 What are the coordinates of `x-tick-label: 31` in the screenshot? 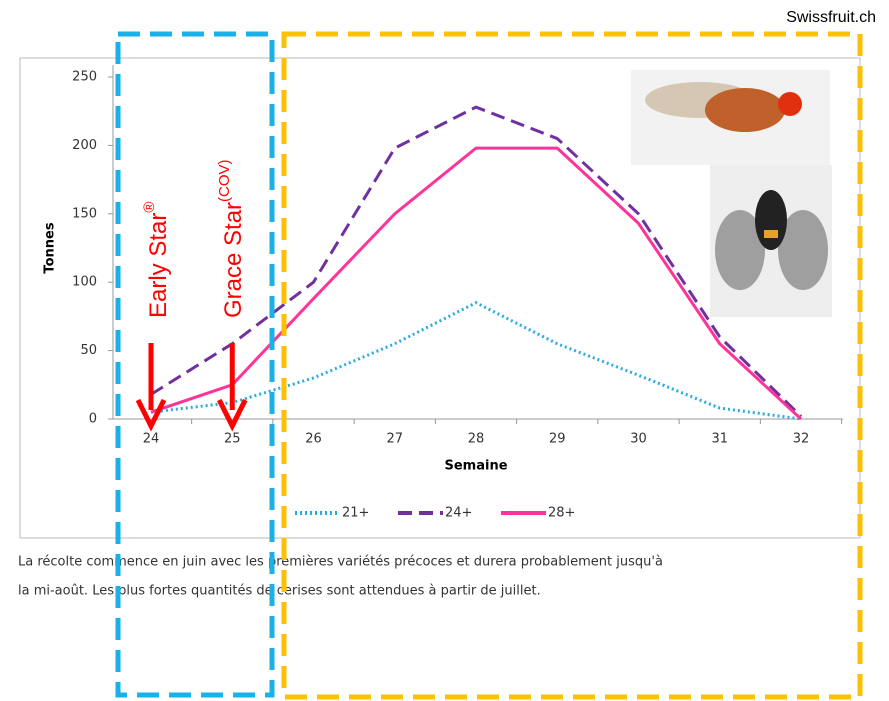 It's located at (719, 439).